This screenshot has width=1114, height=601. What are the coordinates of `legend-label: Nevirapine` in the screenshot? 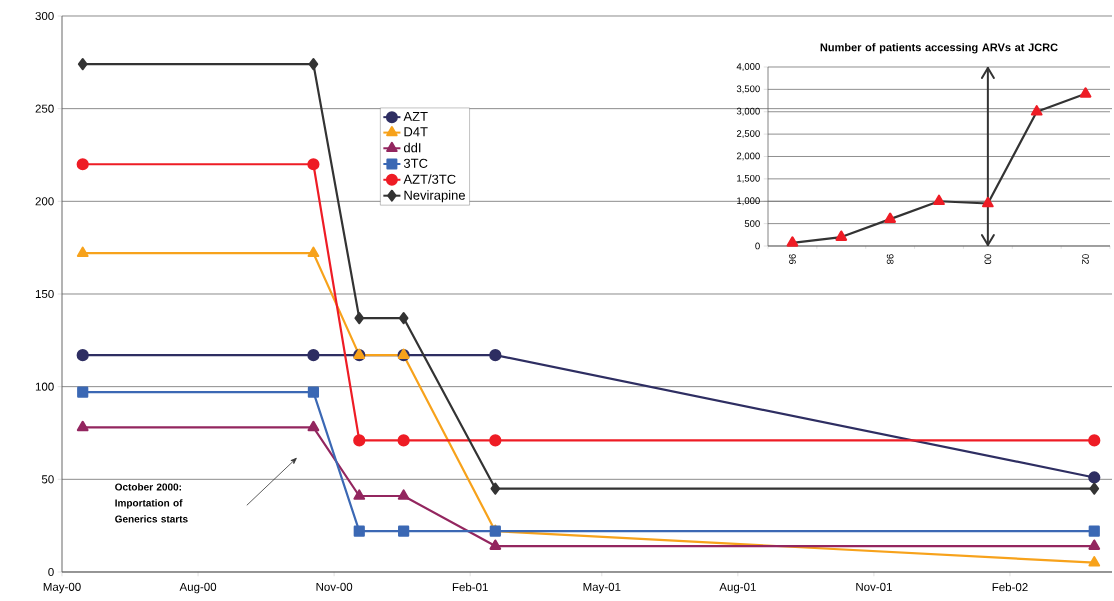 It's located at (434, 196).